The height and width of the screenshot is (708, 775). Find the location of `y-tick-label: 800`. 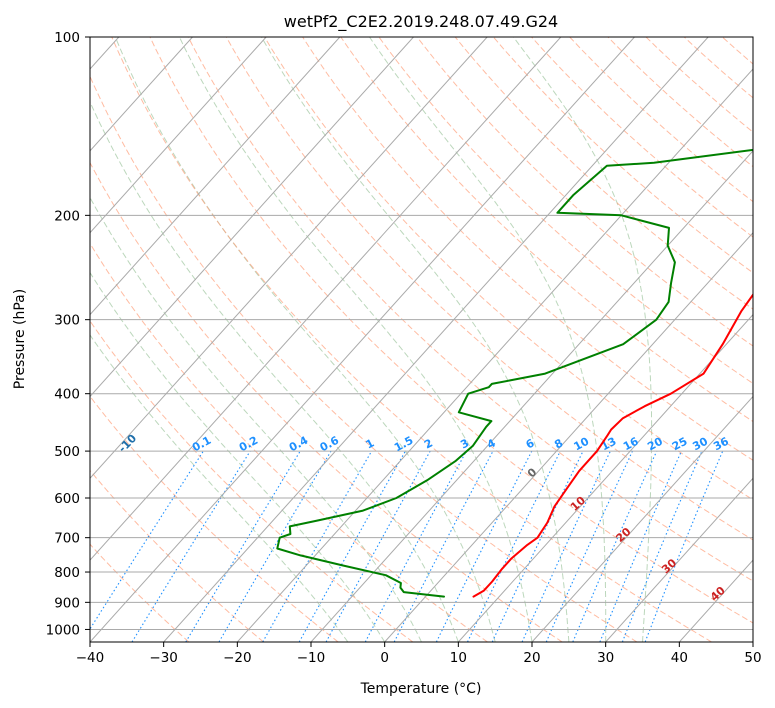

y-tick-label: 800 is located at coordinates (67, 573).